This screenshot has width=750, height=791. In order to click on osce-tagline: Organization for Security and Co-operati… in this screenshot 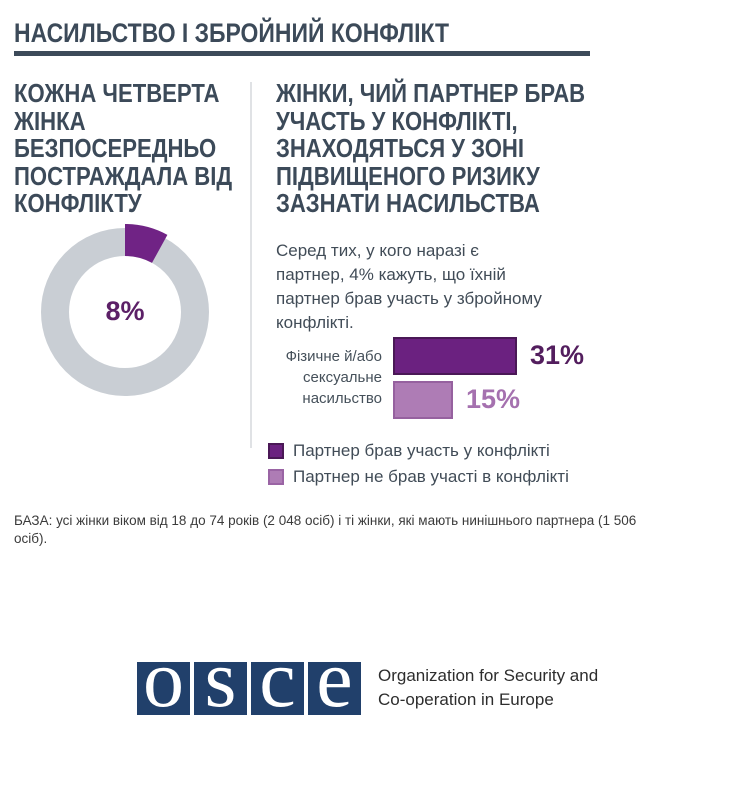, I will do `click(488, 688)`.